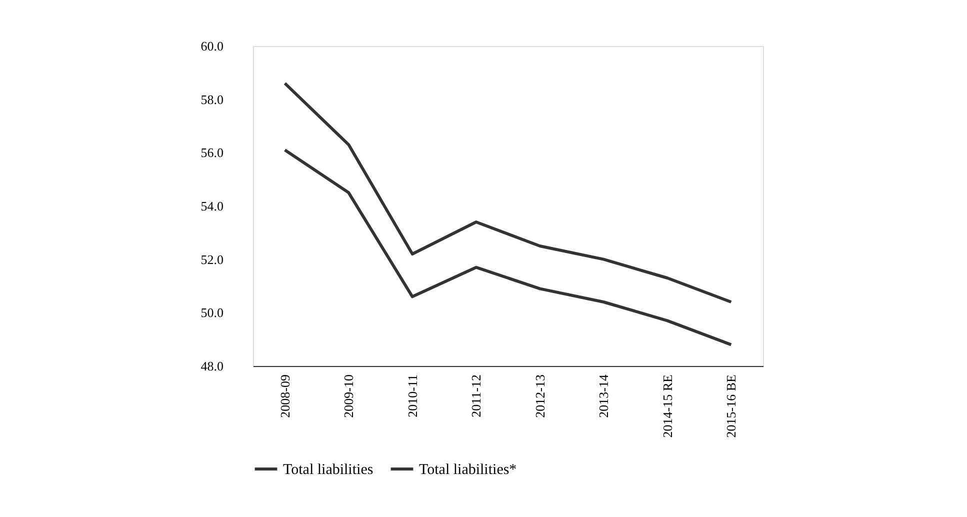 This screenshot has height=517, width=967. What do you see at coordinates (212, 99) in the screenshot?
I see `y-tick-label: 58.0` at bounding box center [212, 99].